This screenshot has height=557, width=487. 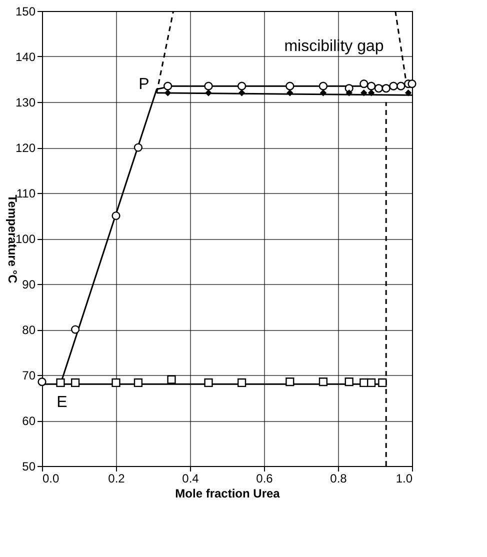 I want to click on y-tick-label: 120, so click(x=25, y=148).